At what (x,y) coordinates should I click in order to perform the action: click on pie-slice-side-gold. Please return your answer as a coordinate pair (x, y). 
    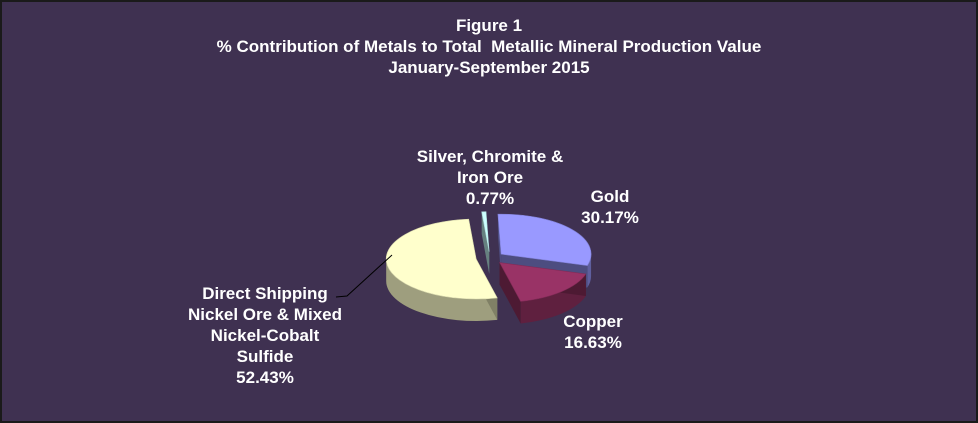
    Looking at the image, I should click on (589, 271).